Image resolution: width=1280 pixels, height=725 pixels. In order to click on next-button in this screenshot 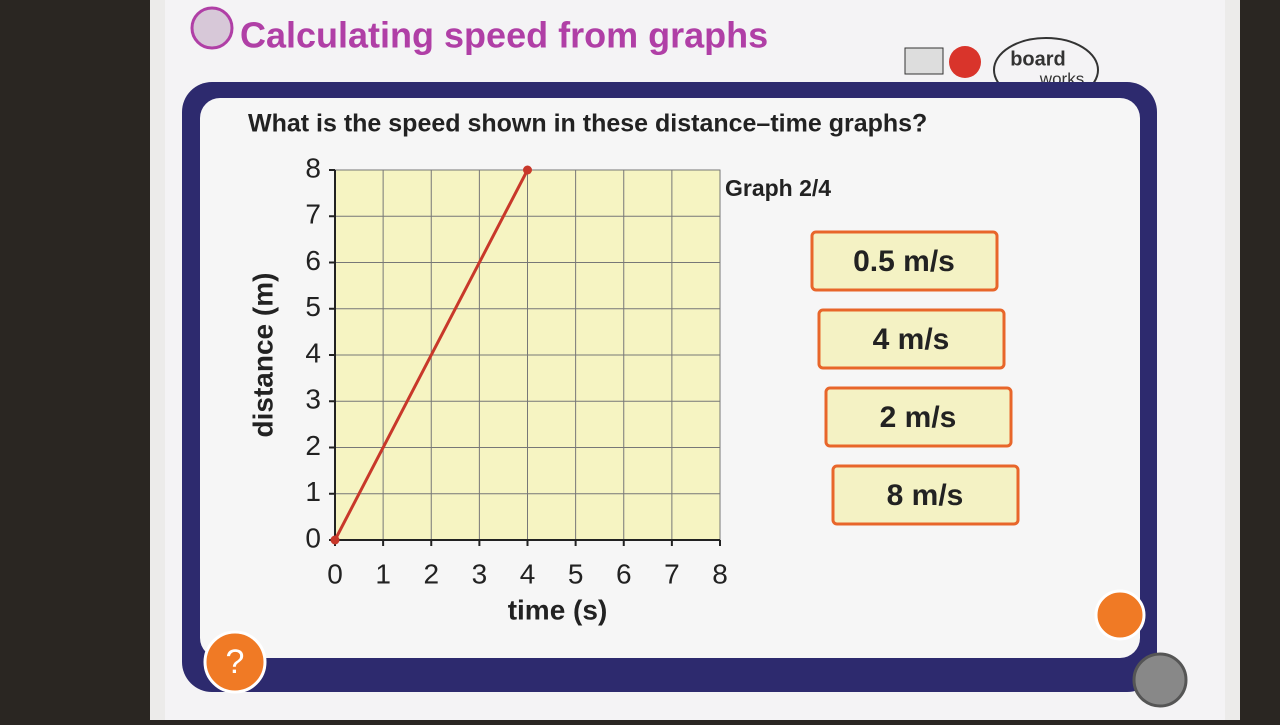, I will do `click(1160, 680)`.